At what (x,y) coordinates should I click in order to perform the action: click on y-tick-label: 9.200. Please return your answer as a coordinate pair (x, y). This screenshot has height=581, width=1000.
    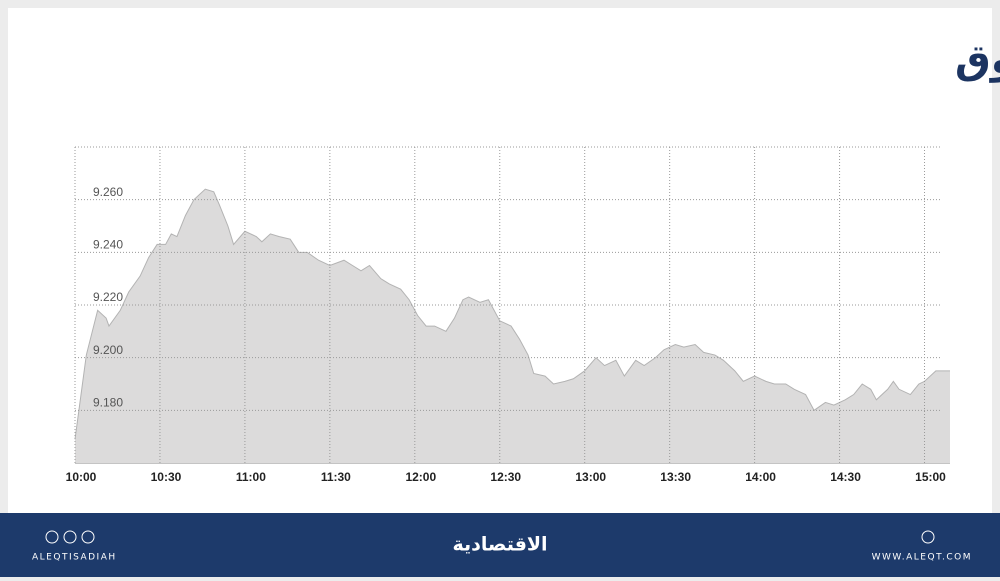
    Looking at the image, I should click on (108, 350).